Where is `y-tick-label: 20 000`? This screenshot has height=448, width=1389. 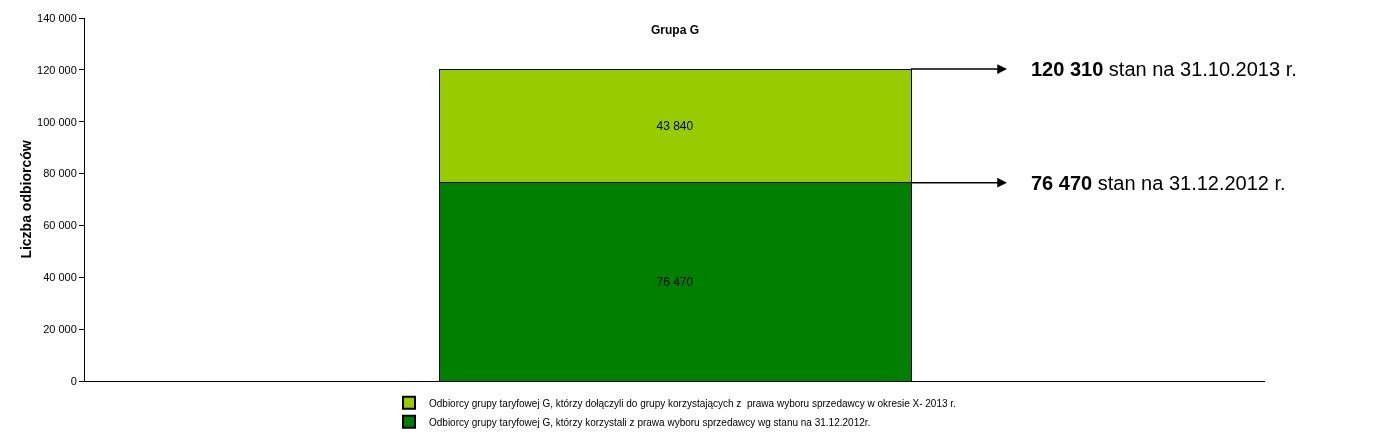 y-tick-label: 20 000 is located at coordinates (60, 328).